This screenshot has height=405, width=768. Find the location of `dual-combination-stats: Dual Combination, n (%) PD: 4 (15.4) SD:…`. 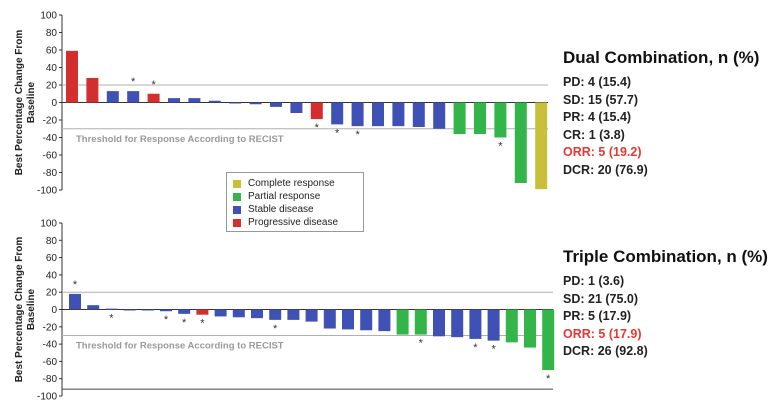

dual-combination-stats: Dual Combination, n (%) PD: 4 (15.4) SD:… is located at coordinates (661, 113).